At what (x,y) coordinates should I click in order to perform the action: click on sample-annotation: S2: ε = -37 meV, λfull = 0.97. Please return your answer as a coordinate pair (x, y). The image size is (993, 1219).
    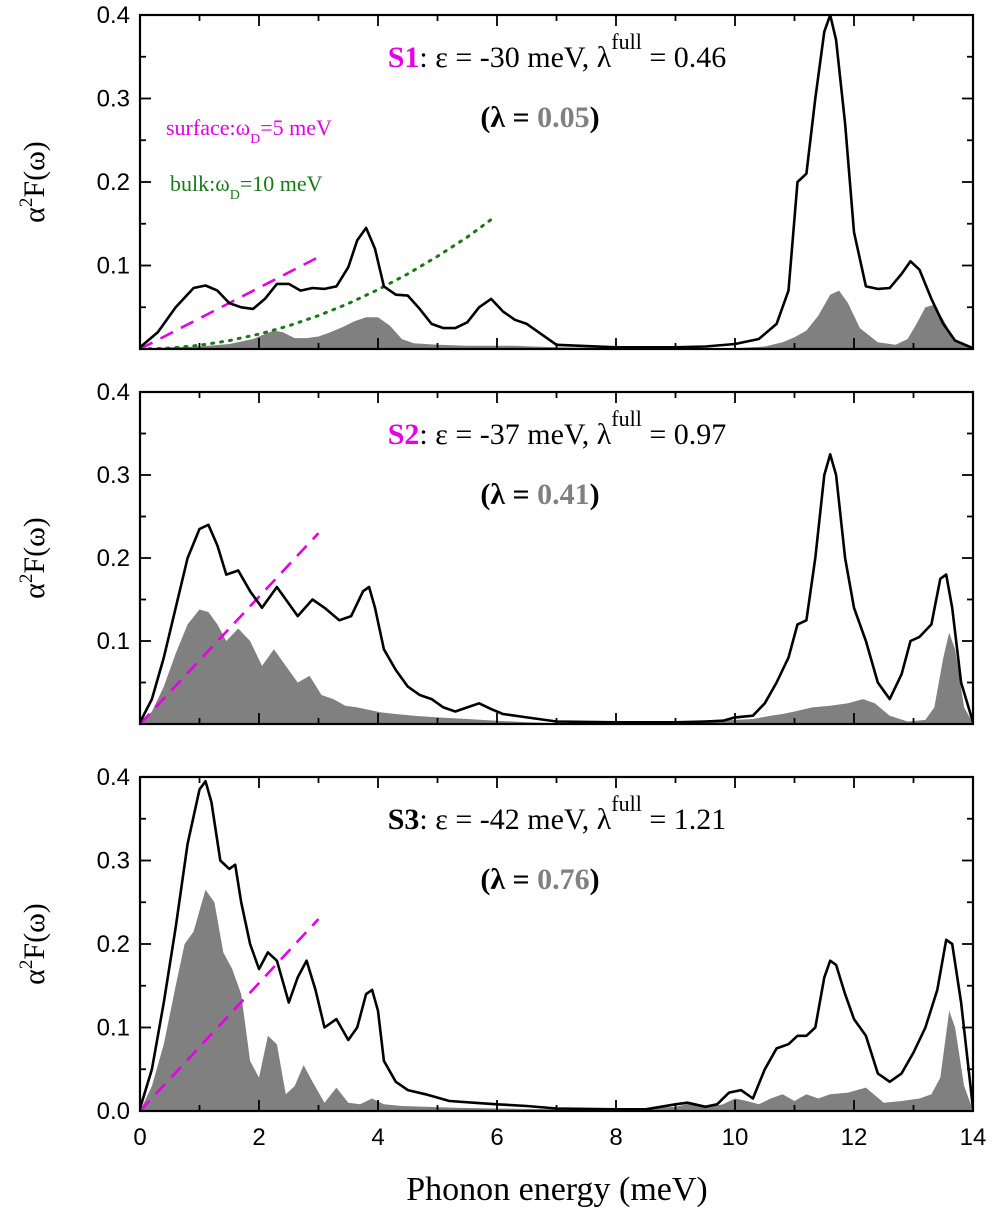
    Looking at the image, I should click on (557, 428).